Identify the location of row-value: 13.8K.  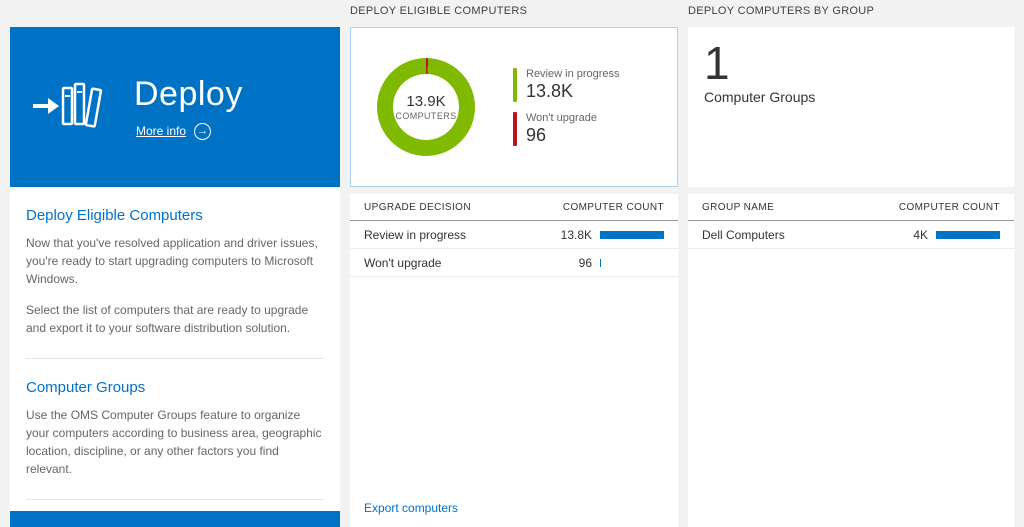
(576, 234).